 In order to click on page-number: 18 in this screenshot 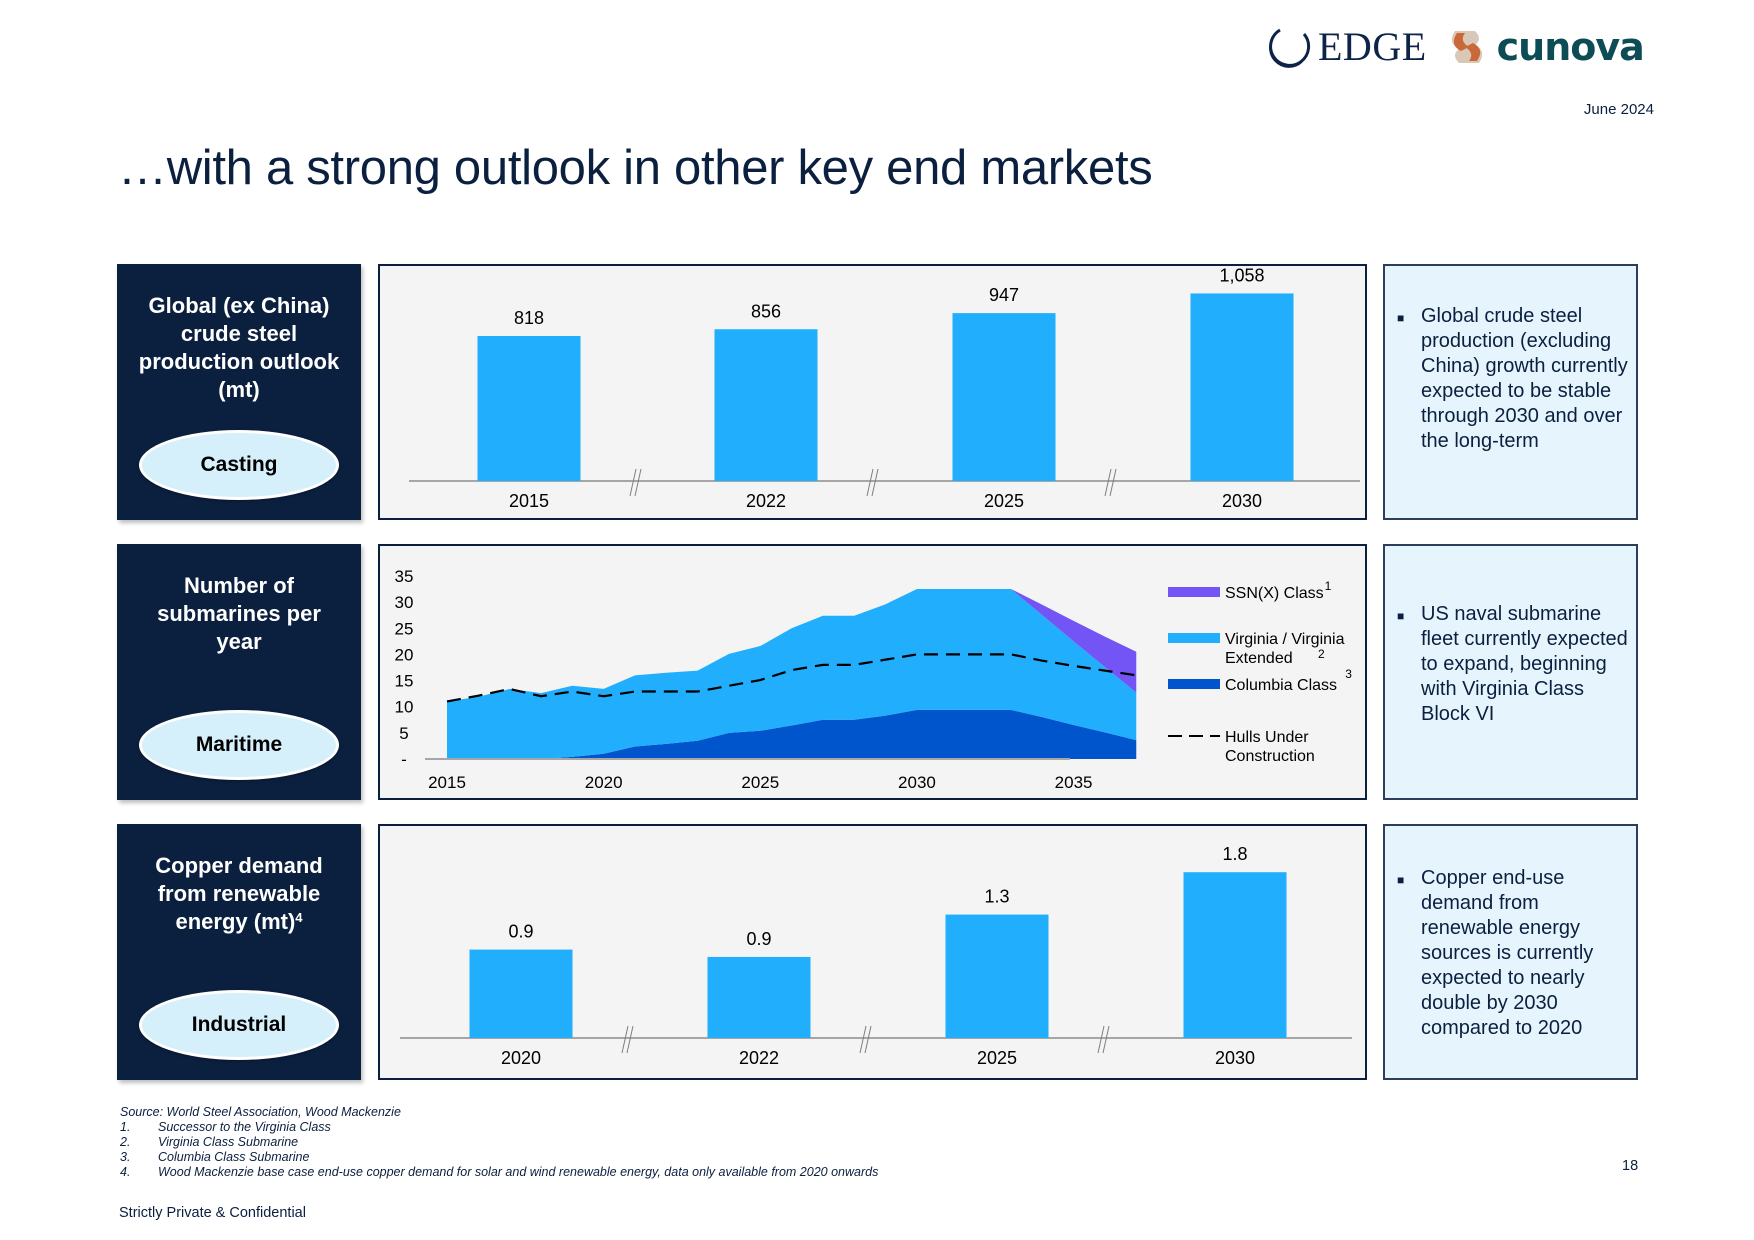, I will do `click(1630, 1166)`.